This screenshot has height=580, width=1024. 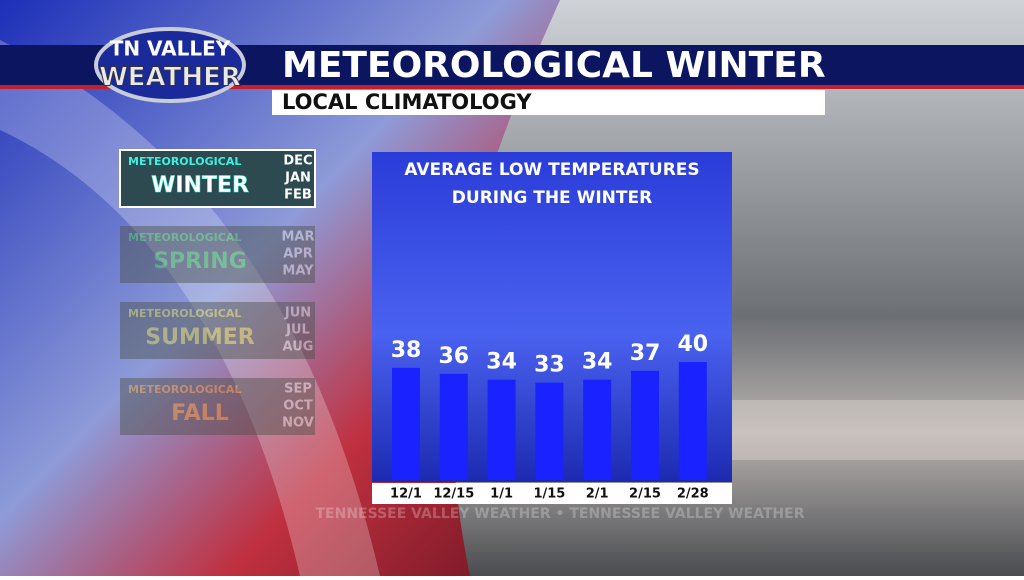 I want to click on season-month: NOV, so click(x=298, y=423).